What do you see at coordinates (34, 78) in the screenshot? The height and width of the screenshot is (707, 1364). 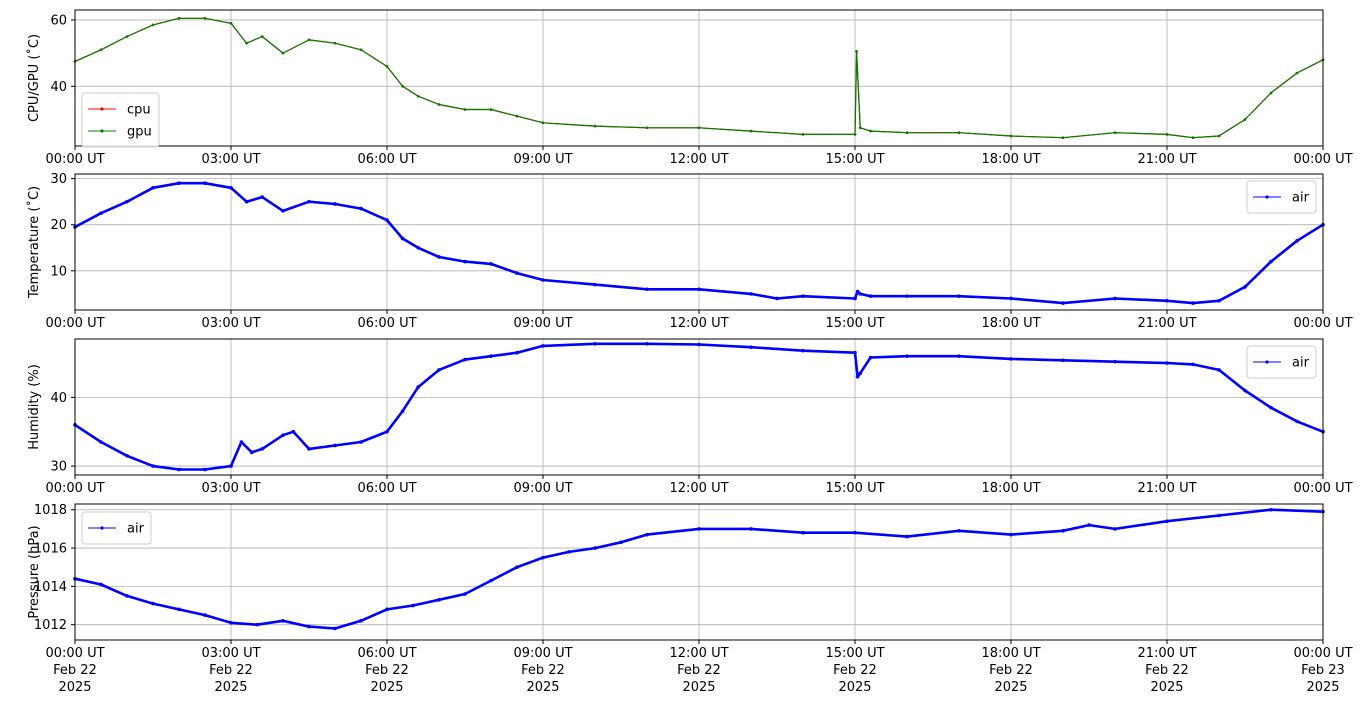 I see `panel-0-ylabel: CPU/GPU (˚C)` at bounding box center [34, 78].